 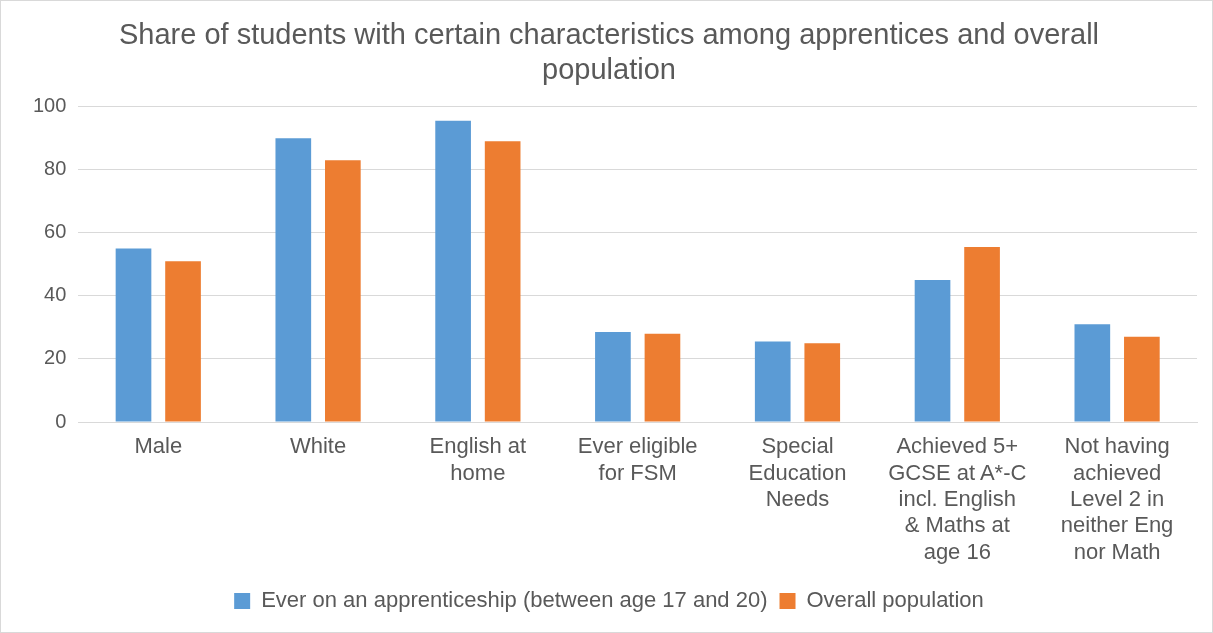 I want to click on x-tick-label: Ever eligible for FSM, so click(x=637, y=459).